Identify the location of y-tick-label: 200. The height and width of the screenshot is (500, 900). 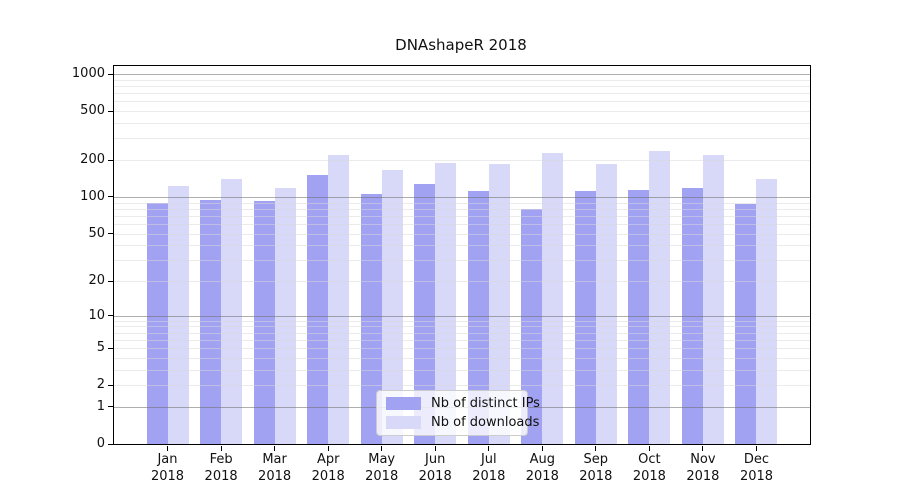
(92, 159).